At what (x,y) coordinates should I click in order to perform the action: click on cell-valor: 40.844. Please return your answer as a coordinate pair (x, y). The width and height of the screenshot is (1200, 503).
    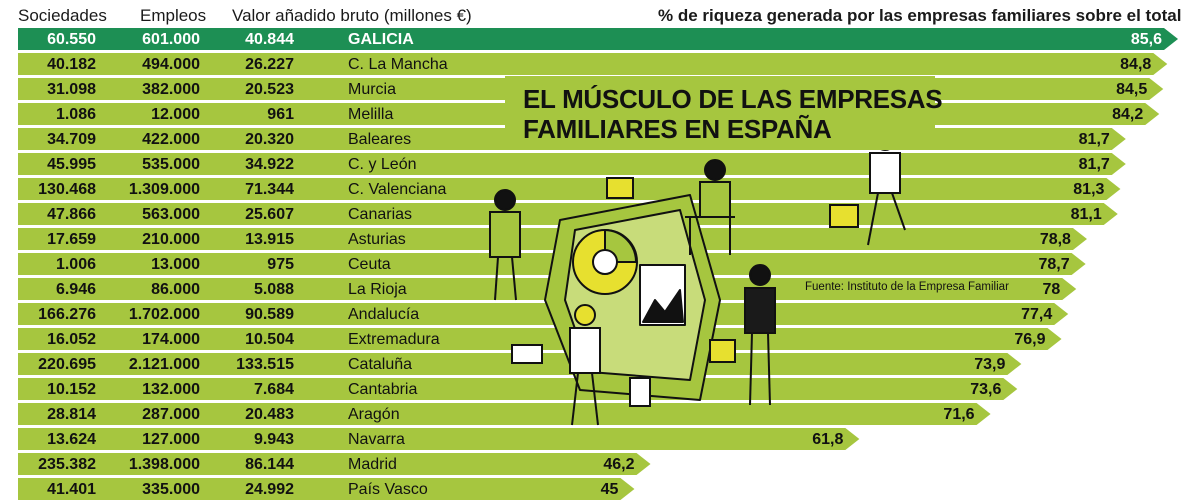
    Looking at the image, I should click on (269, 39).